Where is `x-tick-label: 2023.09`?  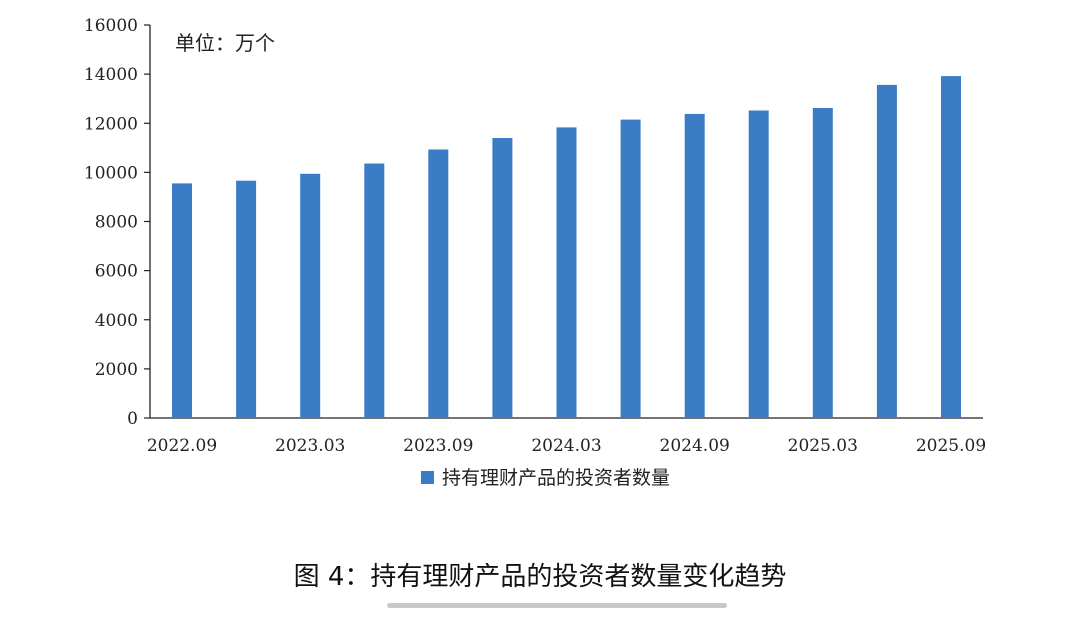
x-tick-label: 2023.09 is located at coordinates (438, 446).